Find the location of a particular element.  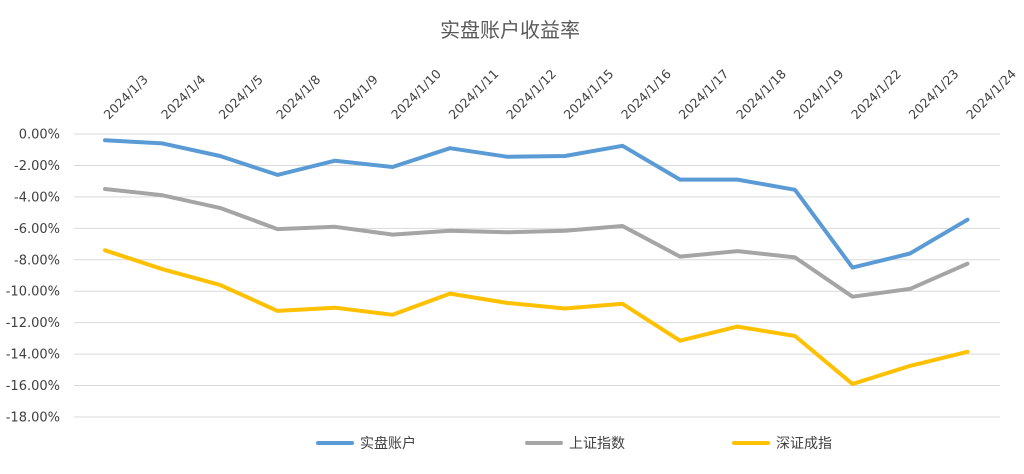

legend-item: 实盘账户 is located at coordinates (366, 443).